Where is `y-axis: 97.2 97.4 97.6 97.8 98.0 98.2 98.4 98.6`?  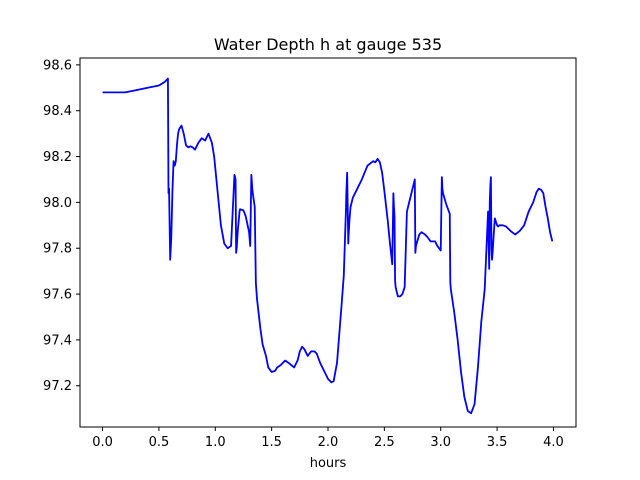 y-axis: 97.2 97.4 97.6 97.8 98.0 98.2 98.4 98.6 is located at coordinates (61, 226).